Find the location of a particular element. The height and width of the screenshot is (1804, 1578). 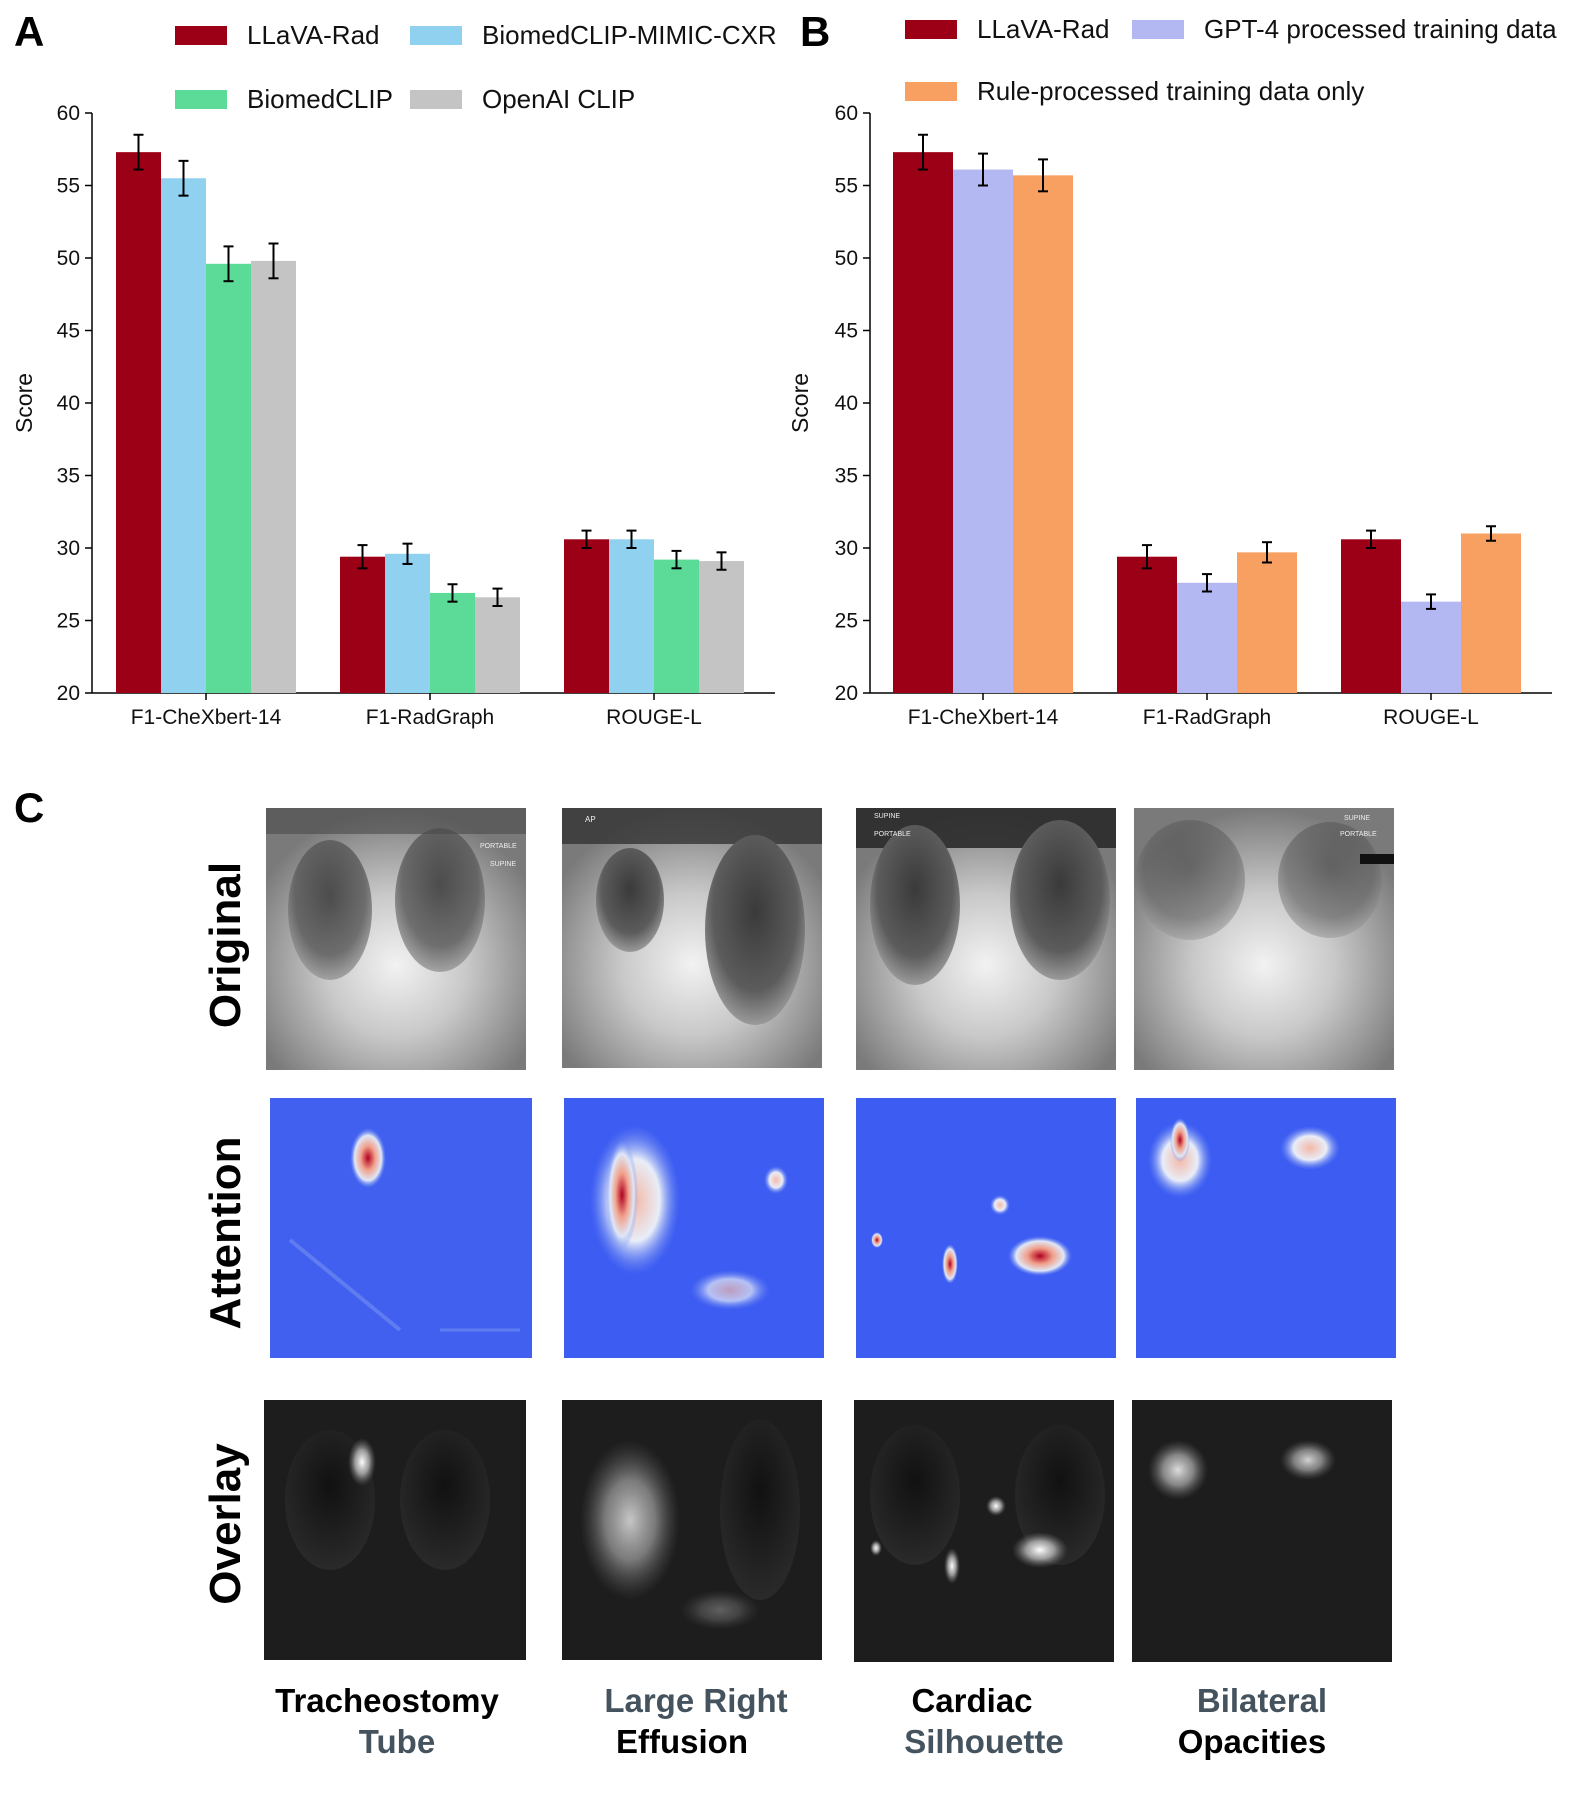

legend-label: BiomedCLIP-MIMIC-CXR is located at coordinates (629, 35).